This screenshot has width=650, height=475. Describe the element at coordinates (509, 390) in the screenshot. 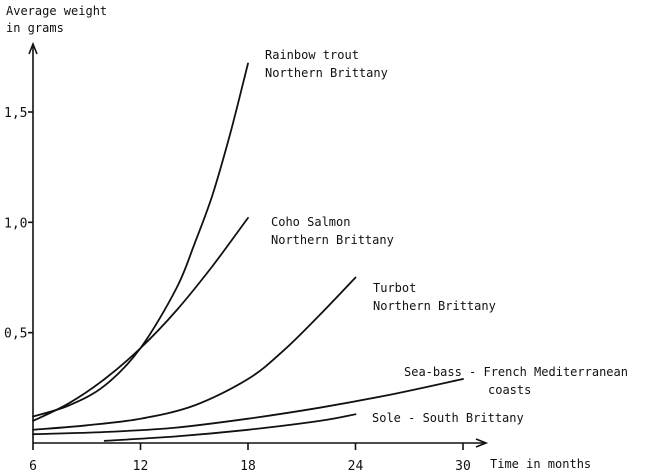

I see `label-sea-bass-line-2: coasts` at that location.